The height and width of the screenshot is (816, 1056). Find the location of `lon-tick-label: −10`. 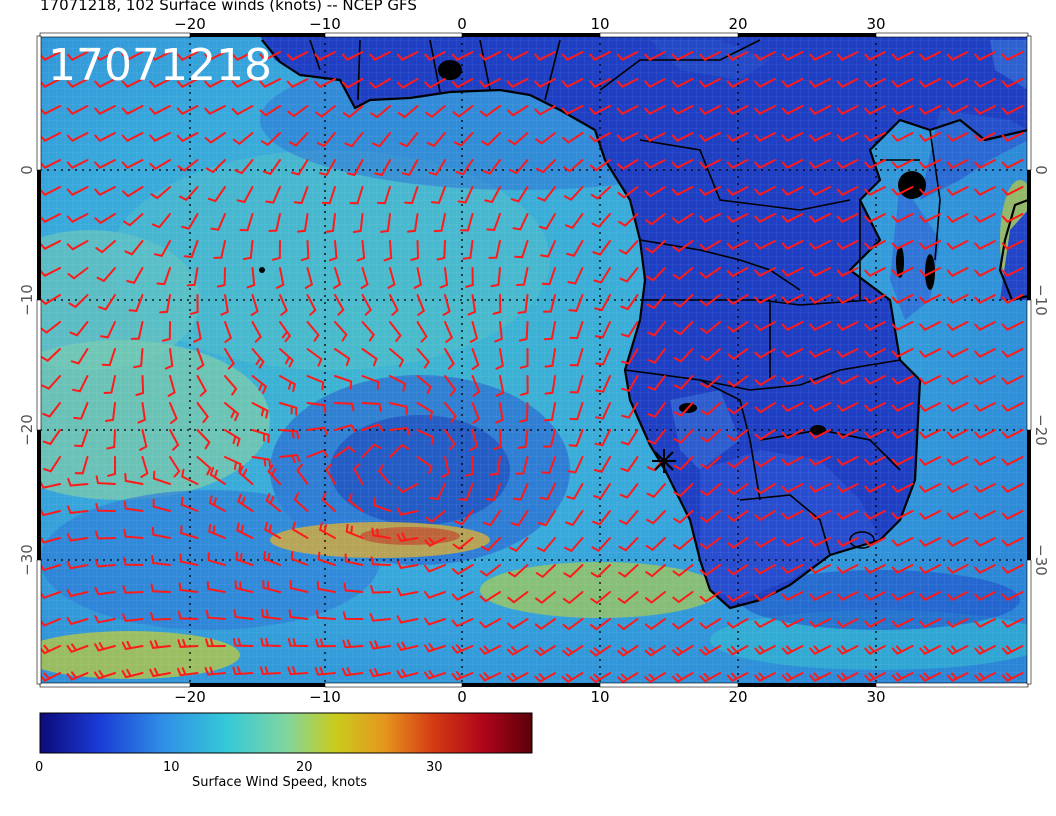

lon-tick-label: −10 is located at coordinates (325, 697).